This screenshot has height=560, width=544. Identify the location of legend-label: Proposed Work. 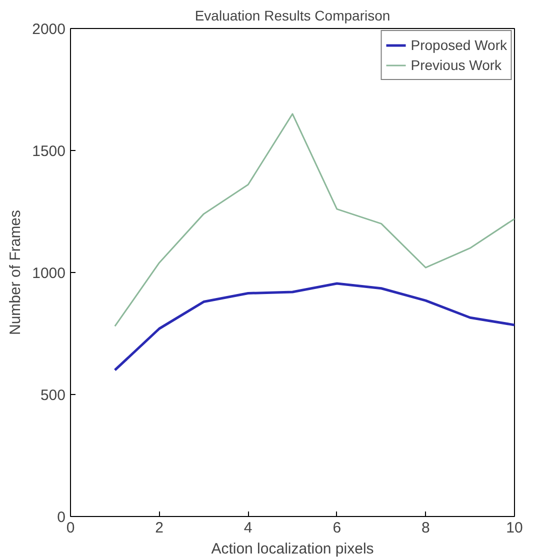
(458, 45).